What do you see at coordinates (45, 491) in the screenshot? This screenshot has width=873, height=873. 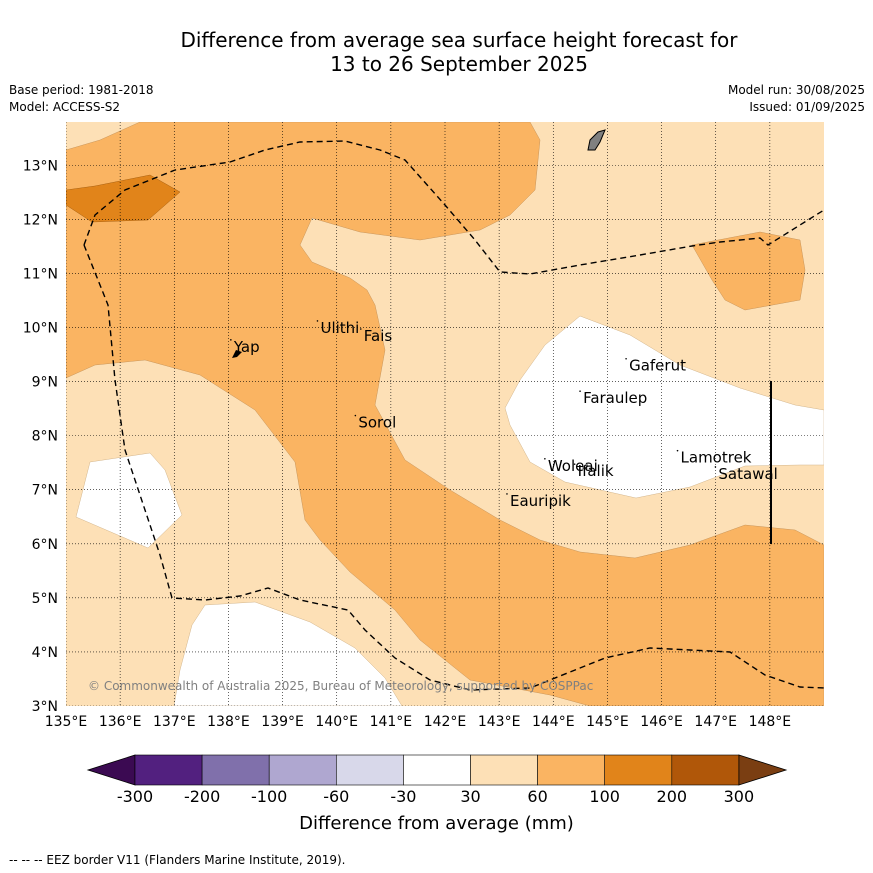 I see `lat-tick-label: 7°N` at bounding box center [45, 491].